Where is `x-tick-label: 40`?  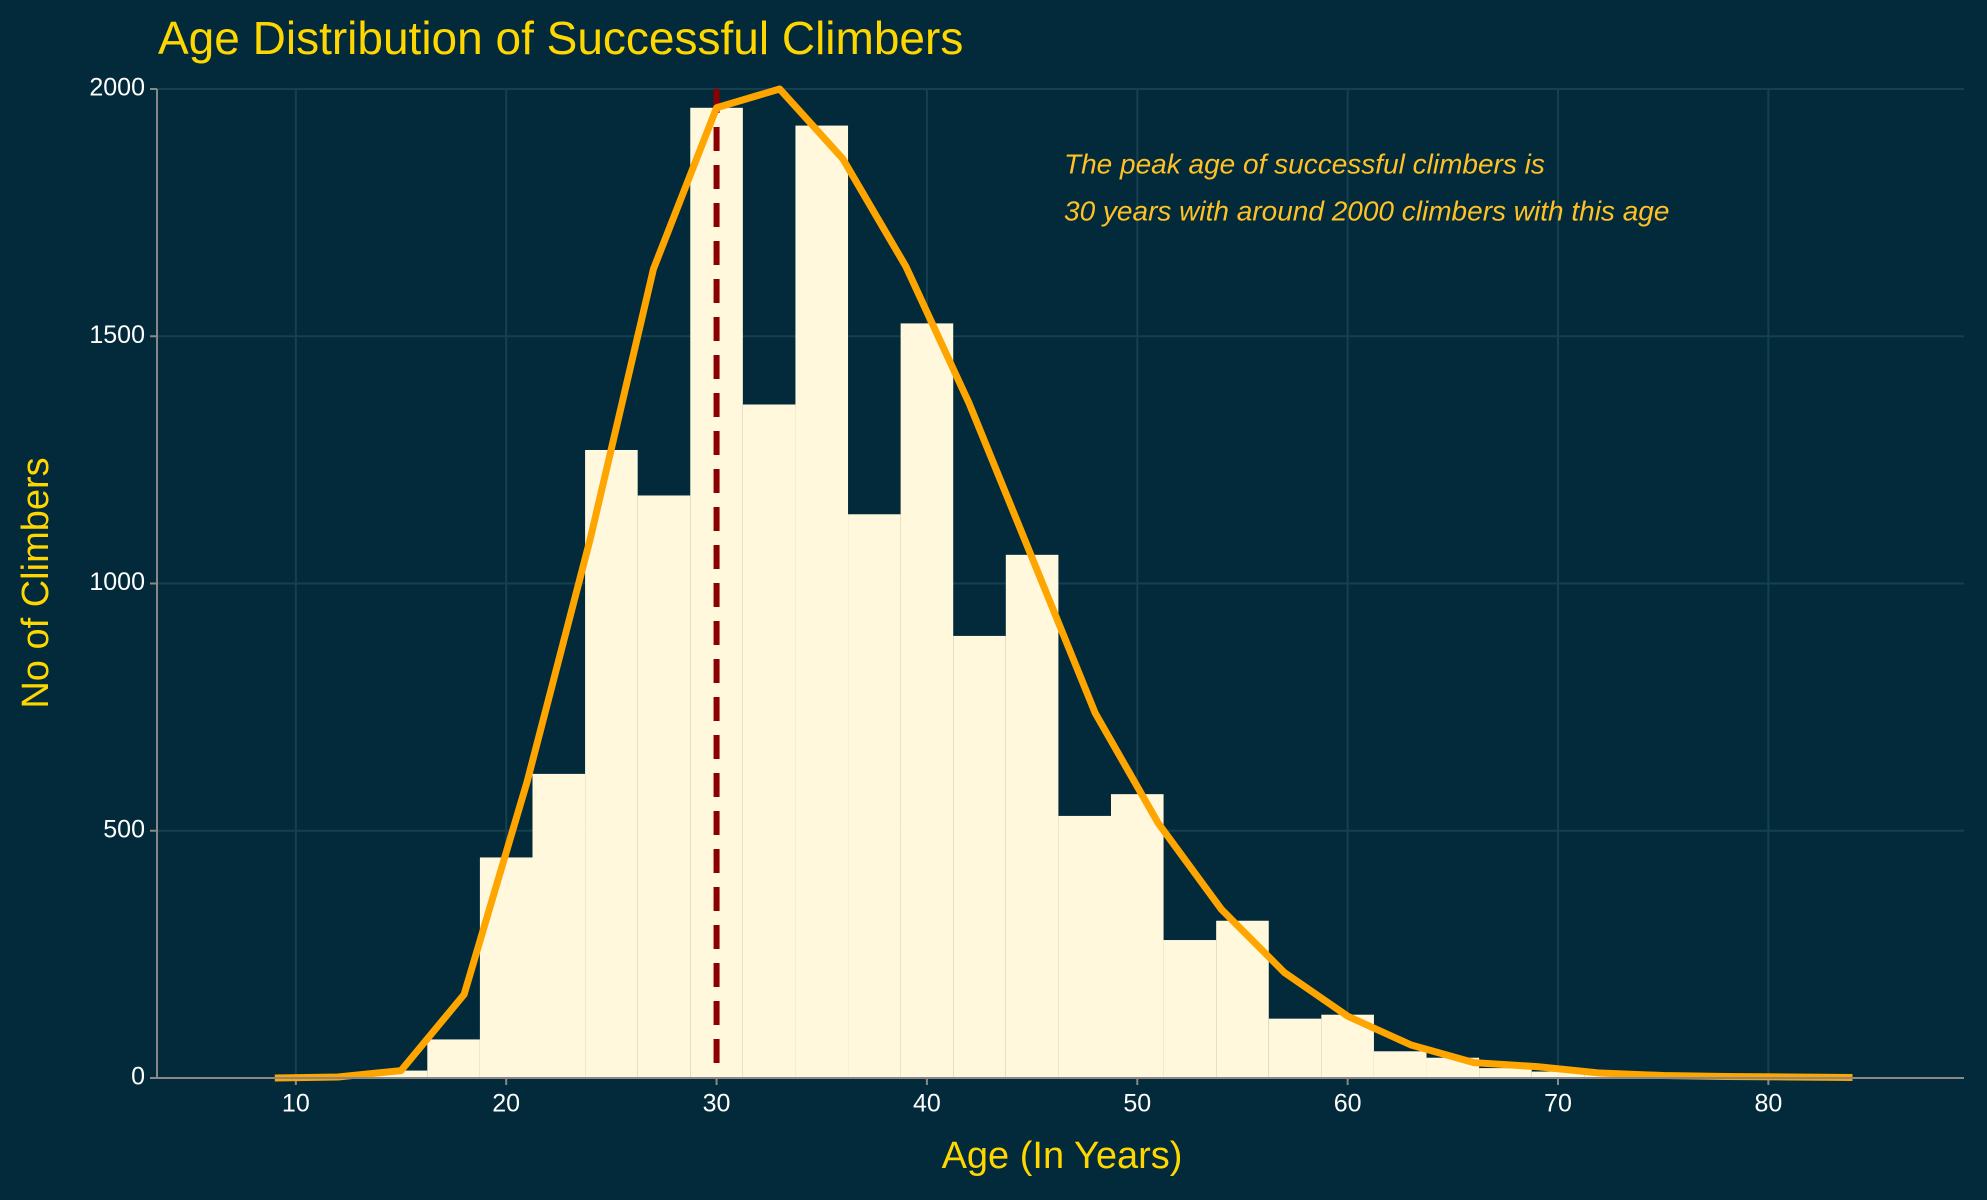 x-tick-label: 40 is located at coordinates (927, 1104).